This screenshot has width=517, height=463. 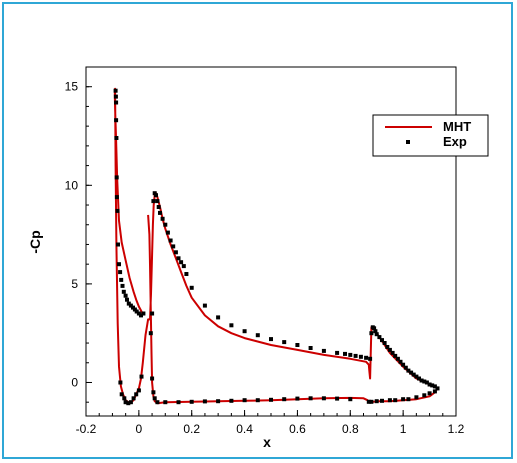 I want to click on x-tick-label: -0.2, so click(x=86, y=429).